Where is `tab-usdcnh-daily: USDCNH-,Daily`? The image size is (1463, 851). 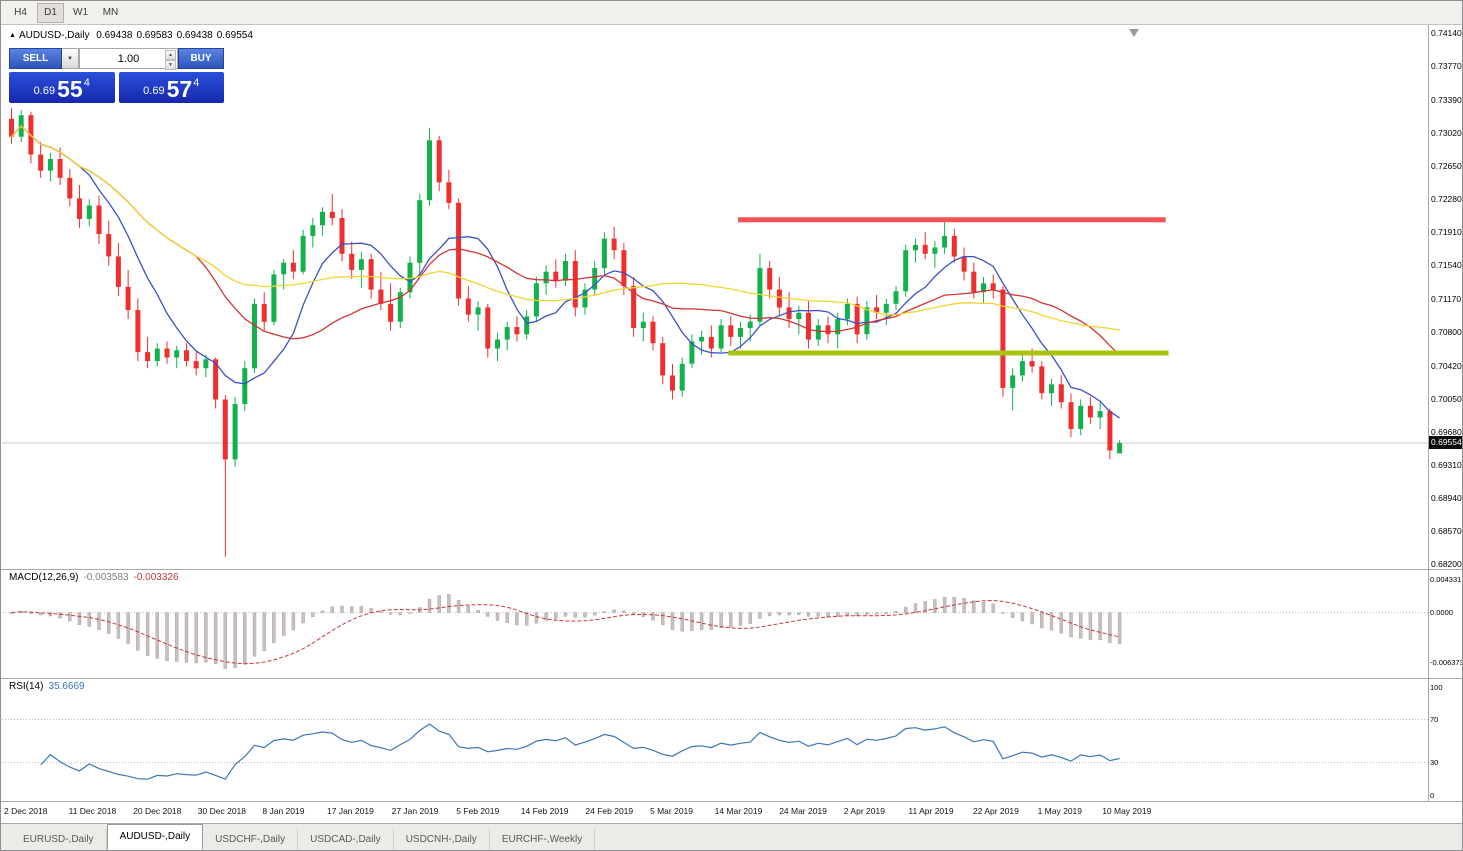
tab-usdcnh-daily: USDCNH-,Daily is located at coordinates (442, 839).